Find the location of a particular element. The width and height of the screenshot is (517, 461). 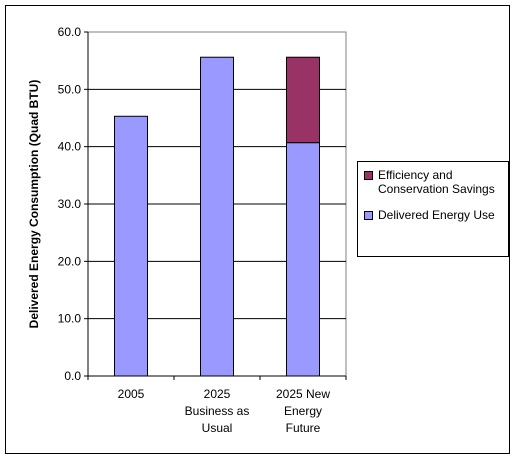

legend-swatch-delivered is located at coordinates (368, 215).